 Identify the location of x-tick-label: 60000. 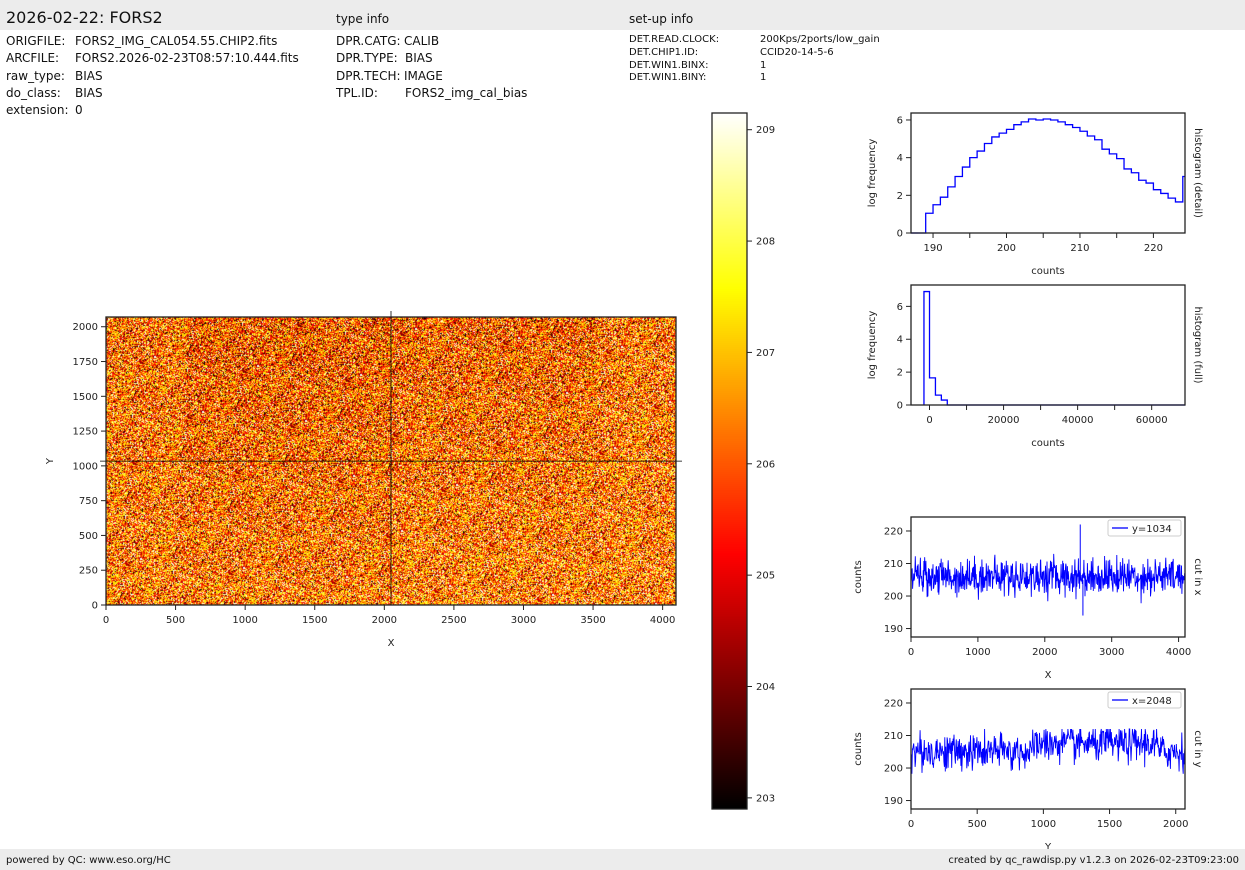
(1152, 420).